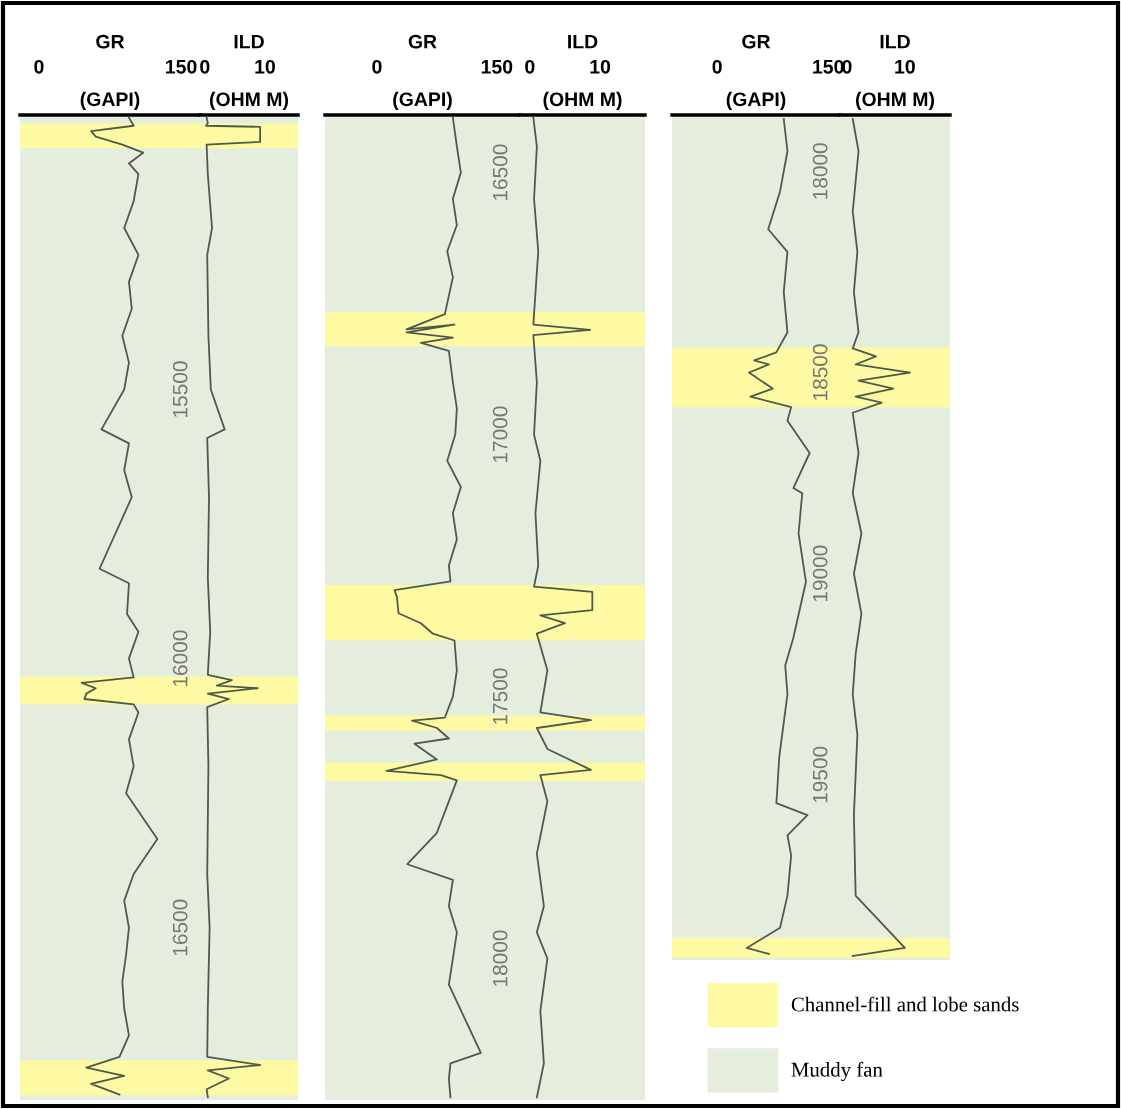 The width and height of the screenshot is (1121, 1109). Describe the element at coordinates (180, 658) in the screenshot. I see `y-tick-label: 16000` at that location.